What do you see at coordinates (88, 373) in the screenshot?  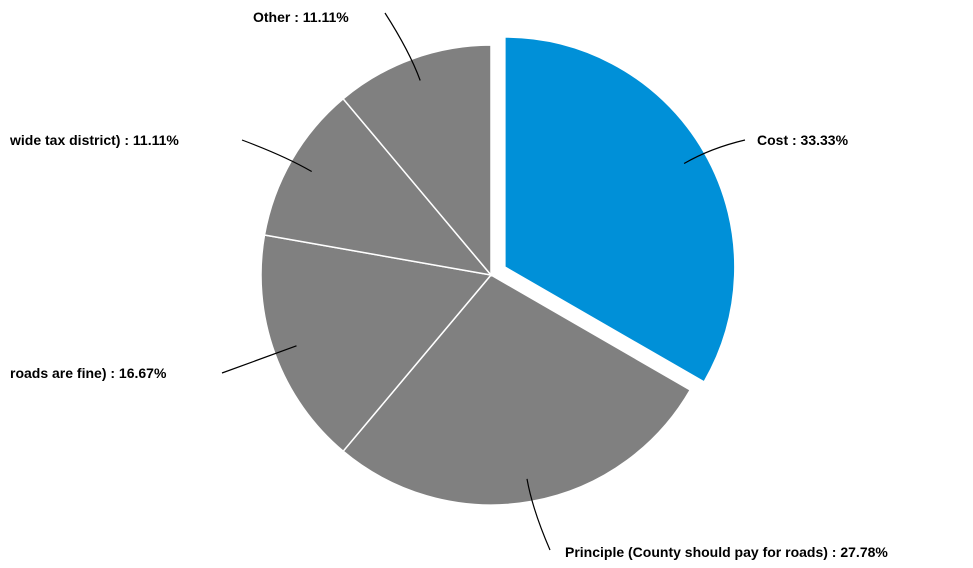 I see `slice-label-roads-fine: roads are fine) : 16.67%` at bounding box center [88, 373].